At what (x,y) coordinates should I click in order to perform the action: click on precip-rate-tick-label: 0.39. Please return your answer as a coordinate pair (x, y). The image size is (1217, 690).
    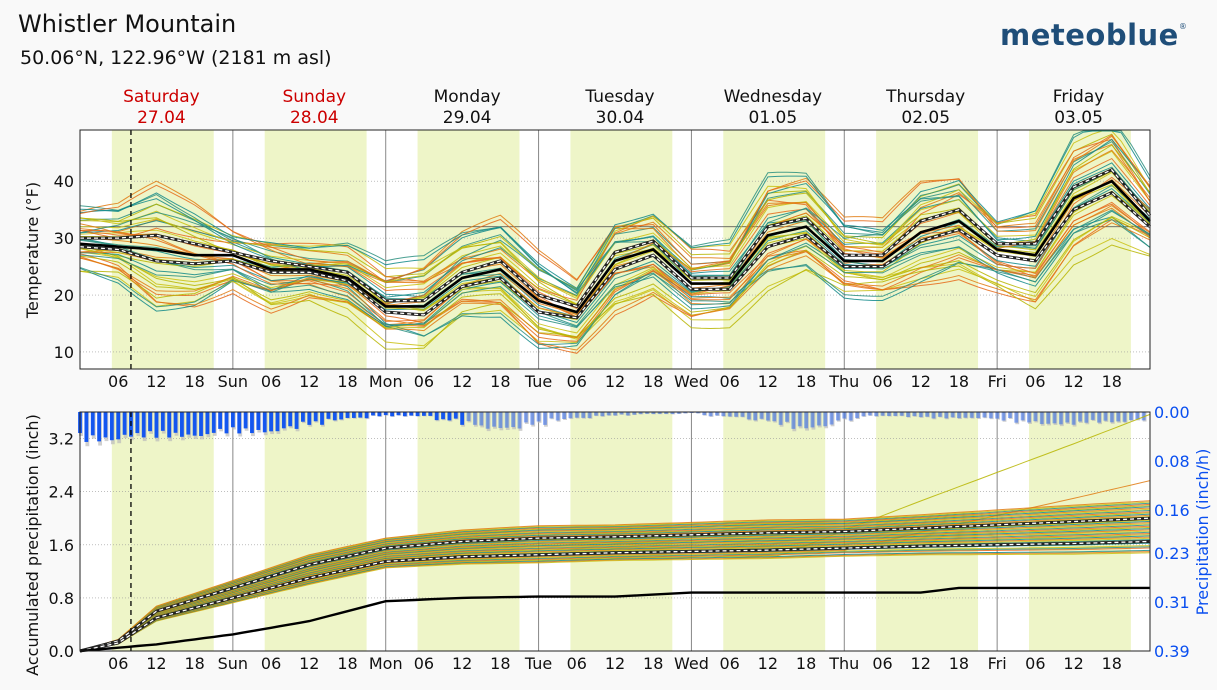
    Looking at the image, I should click on (1172, 651).